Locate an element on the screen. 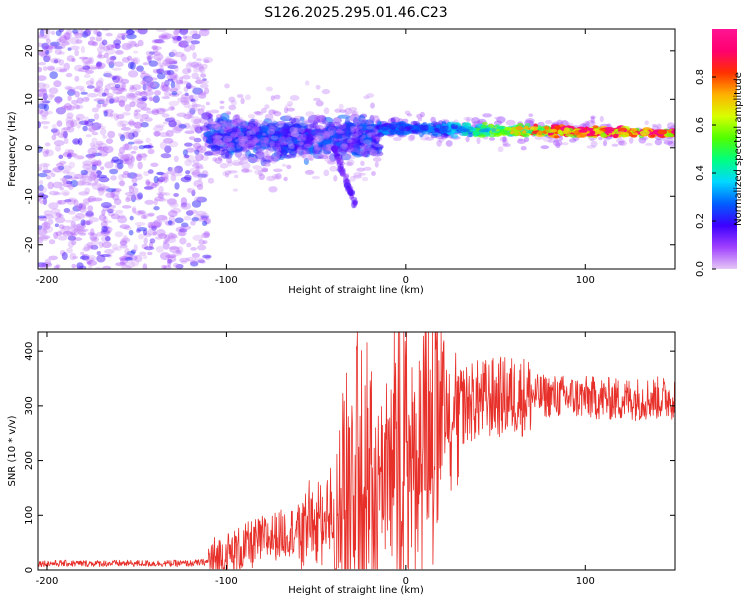 This screenshot has height=604, width=750. heatmap-ylabel: Frequency (Hz) is located at coordinates (12, 149).